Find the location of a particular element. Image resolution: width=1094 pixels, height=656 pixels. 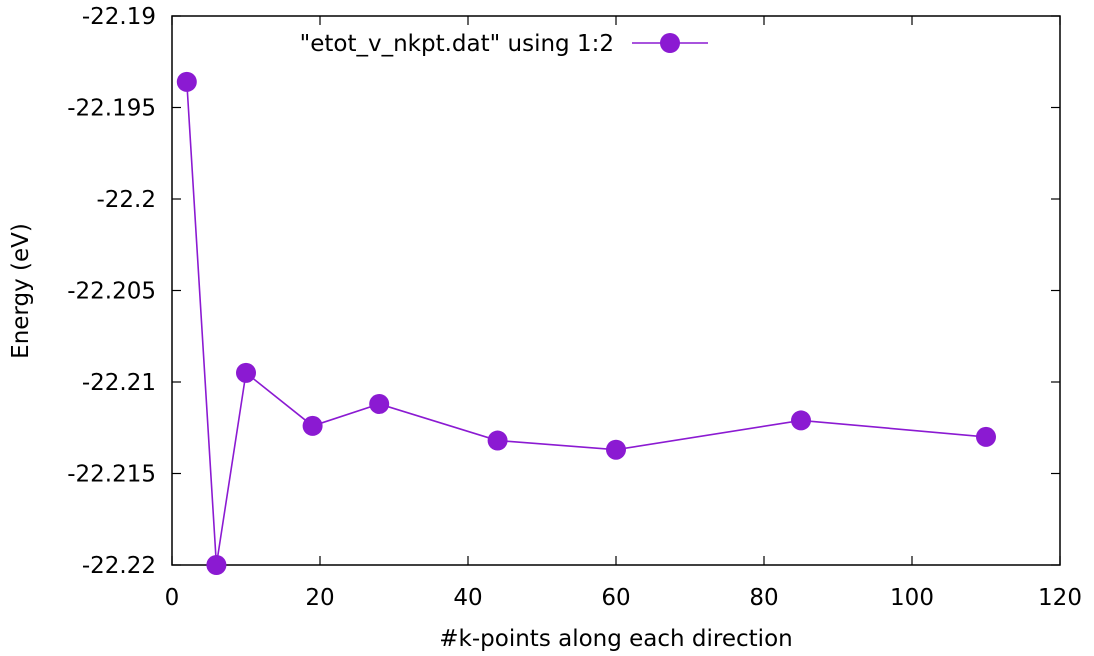

x-tick-label: 60 is located at coordinates (615, 598).